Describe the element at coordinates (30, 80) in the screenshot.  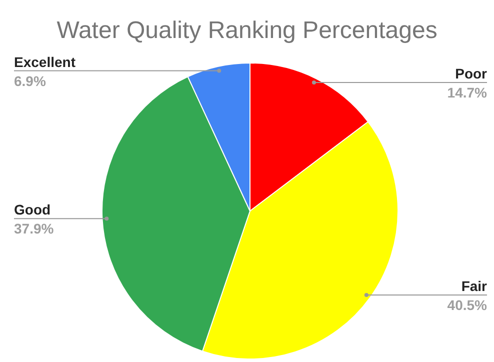
I see `data-label: 6.9%` at that location.